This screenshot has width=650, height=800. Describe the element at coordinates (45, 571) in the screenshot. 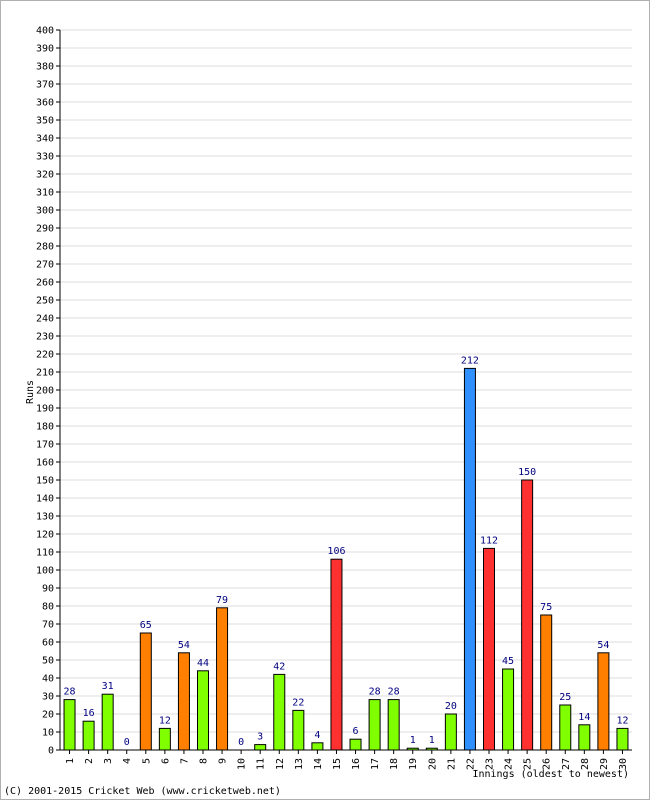

I see `y-tick-label: 100` at that location.